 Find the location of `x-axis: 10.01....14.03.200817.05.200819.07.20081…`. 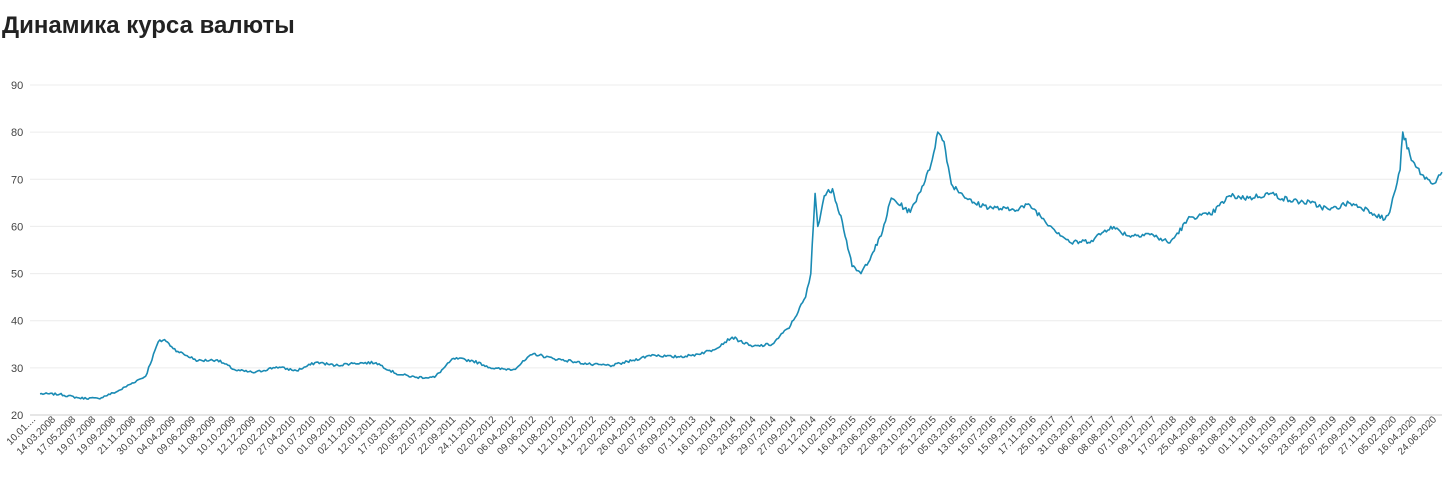

x-axis: 10.01....14.03.200817.05.200819.07.20081… is located at coordinates (722, 435).